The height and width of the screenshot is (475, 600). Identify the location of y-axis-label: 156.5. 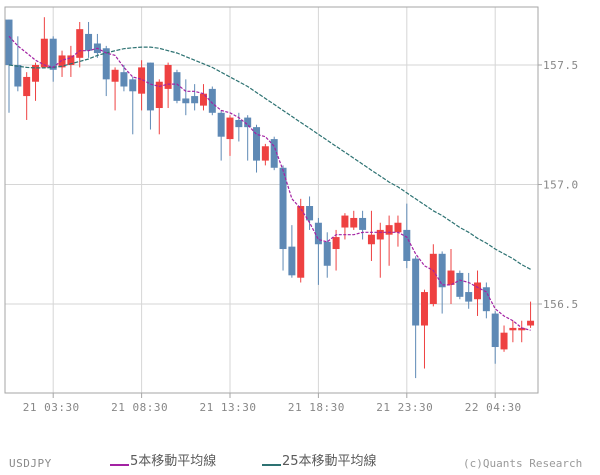
(561, 304).